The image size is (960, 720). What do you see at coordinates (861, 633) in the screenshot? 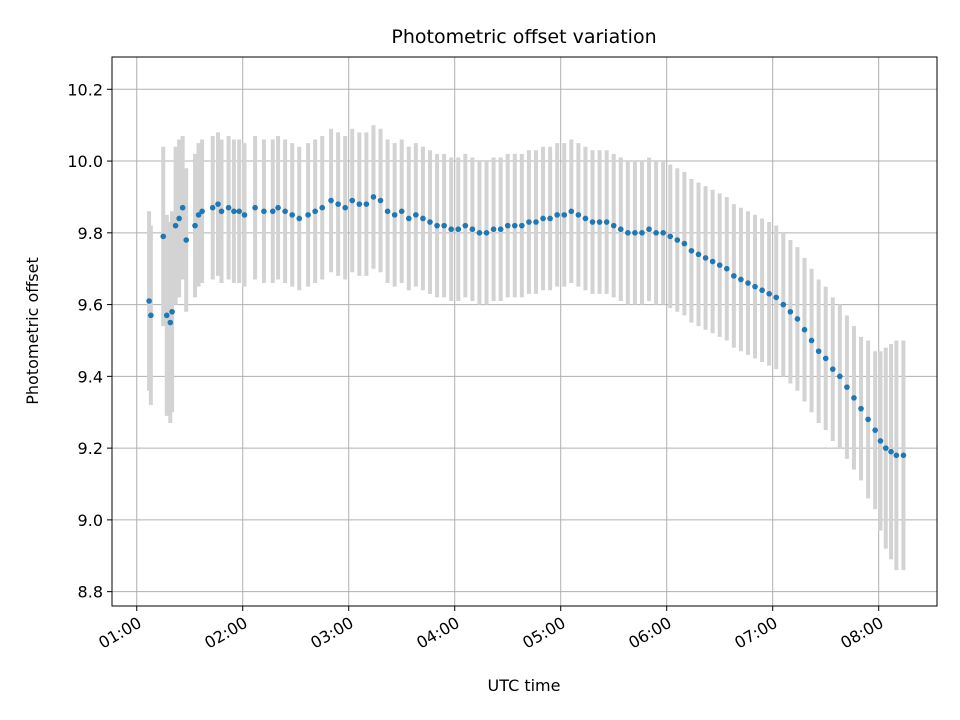
I see `x-tick-label: 08:00` at bounding box center [861, 633].